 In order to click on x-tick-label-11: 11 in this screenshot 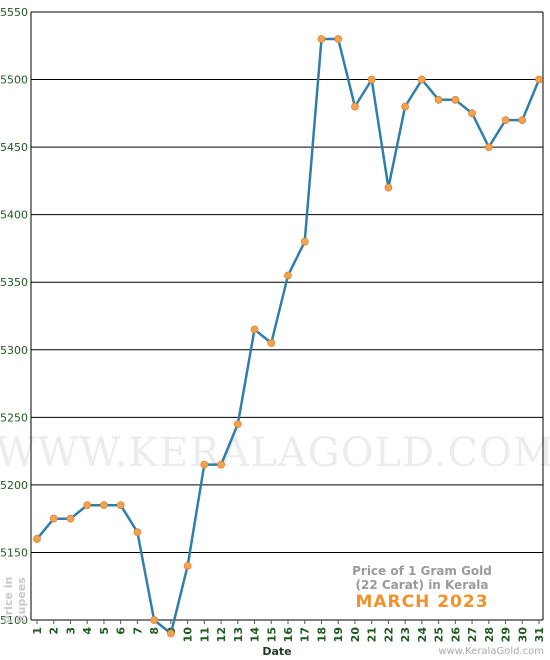, I will do `click(204, 634)`.